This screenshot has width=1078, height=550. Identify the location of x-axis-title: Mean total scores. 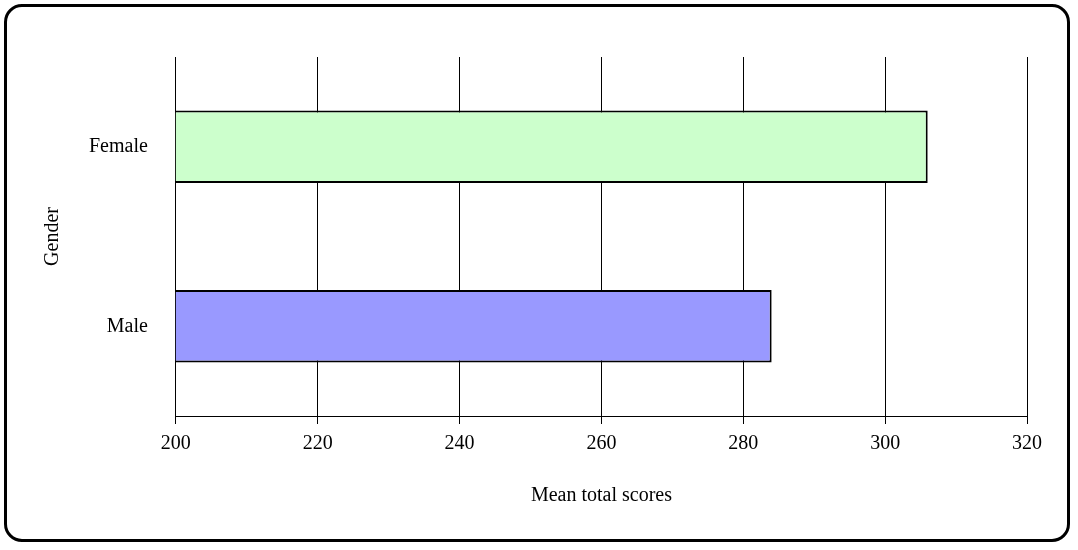
(601, 494).